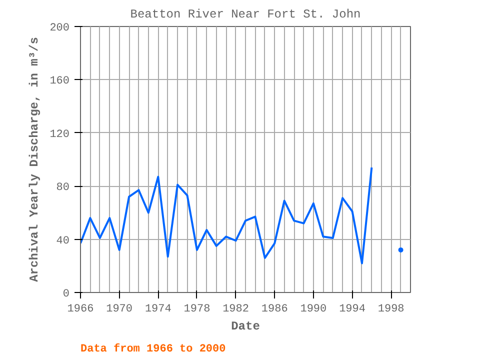 The image size is (480, 360). What do you see at coordinates (274, 310) in the screenshot?
I see `x-tick-label: 1986` at bounding box center [274, 310].